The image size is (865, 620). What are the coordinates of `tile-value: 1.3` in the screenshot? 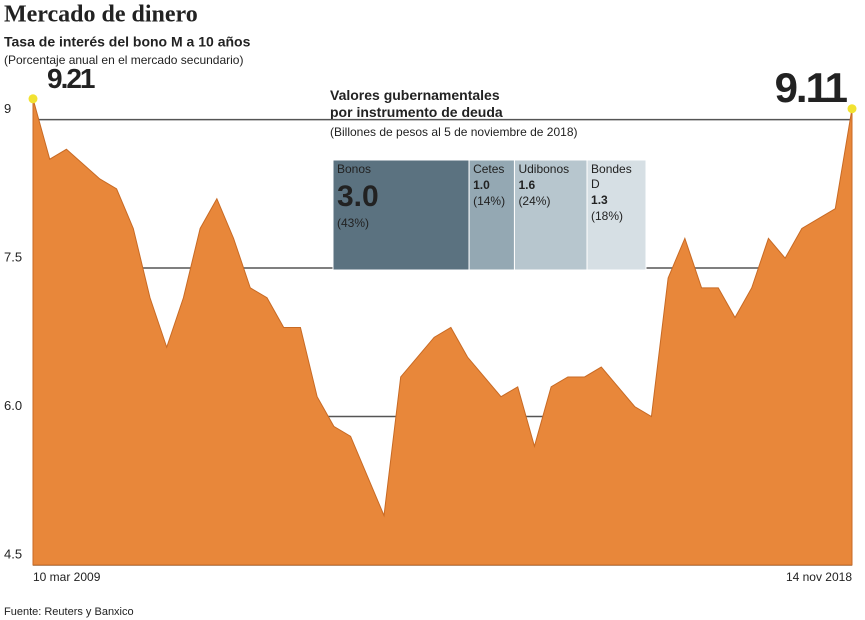 It's located at (599, 200).